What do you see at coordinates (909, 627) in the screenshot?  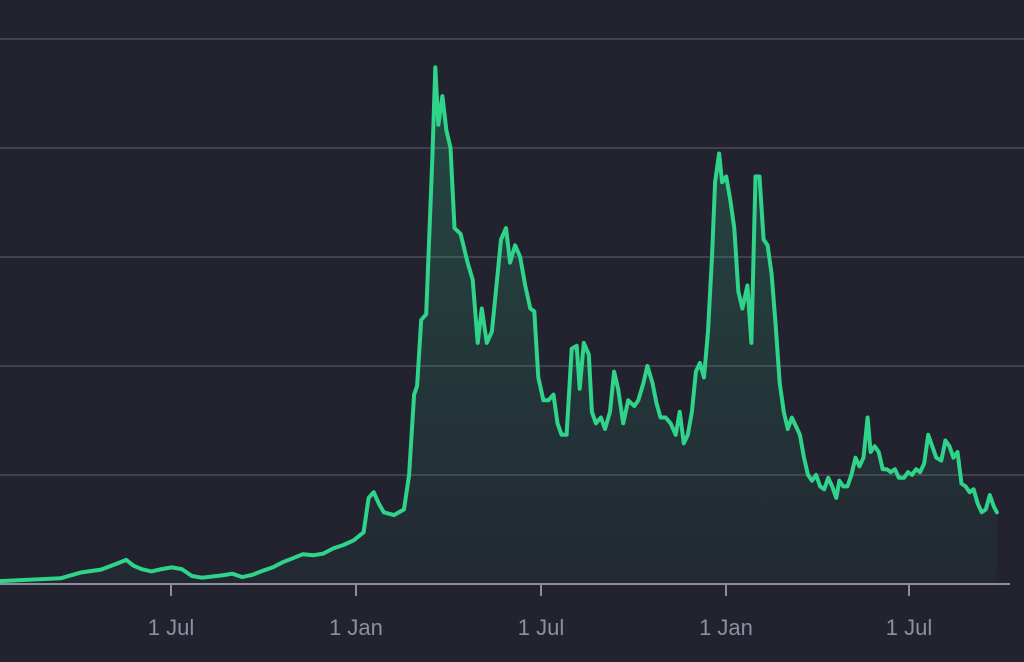 I see `x-tick-label-5: 1 Jul` at bounding box center [909, 627].